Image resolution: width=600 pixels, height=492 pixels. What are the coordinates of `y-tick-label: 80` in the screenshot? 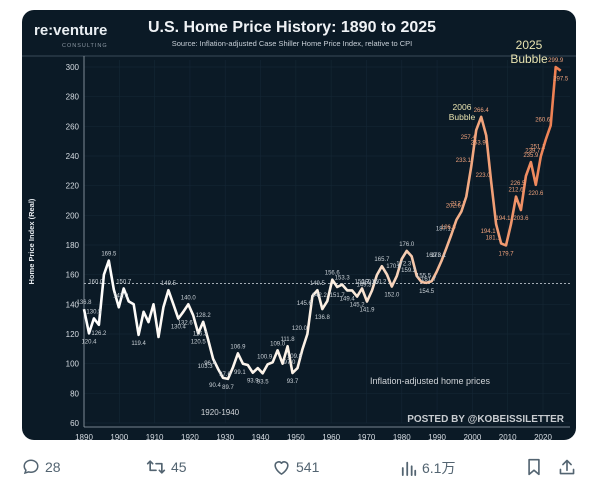 It's located at (74, 393).